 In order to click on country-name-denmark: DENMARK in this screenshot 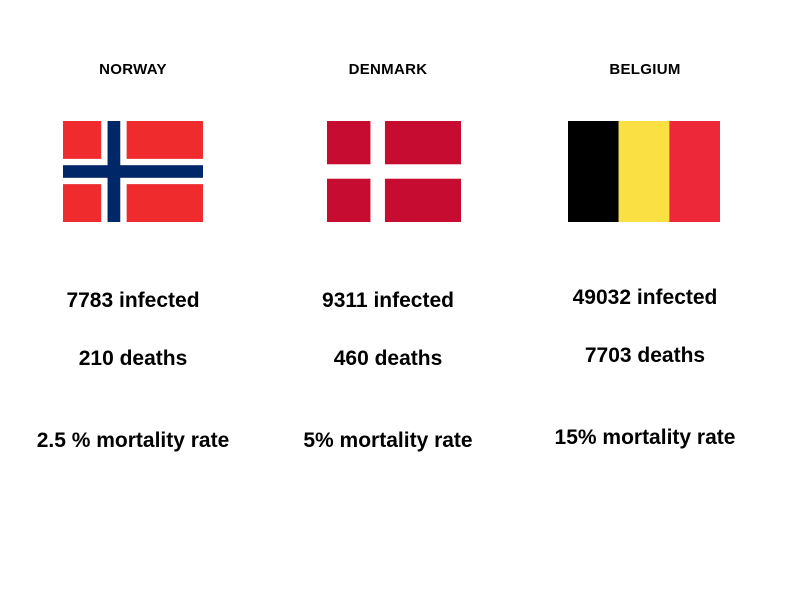, I will do `click(388, 69)`.